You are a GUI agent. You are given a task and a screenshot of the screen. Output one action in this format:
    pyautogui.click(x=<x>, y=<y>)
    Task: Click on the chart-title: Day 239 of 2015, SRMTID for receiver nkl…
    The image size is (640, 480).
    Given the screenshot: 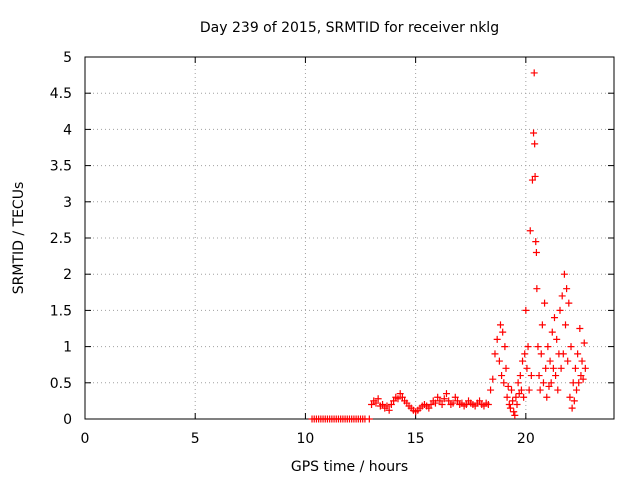 What is the action you would take?
    pyautogui.click(x=349, y=28)
    